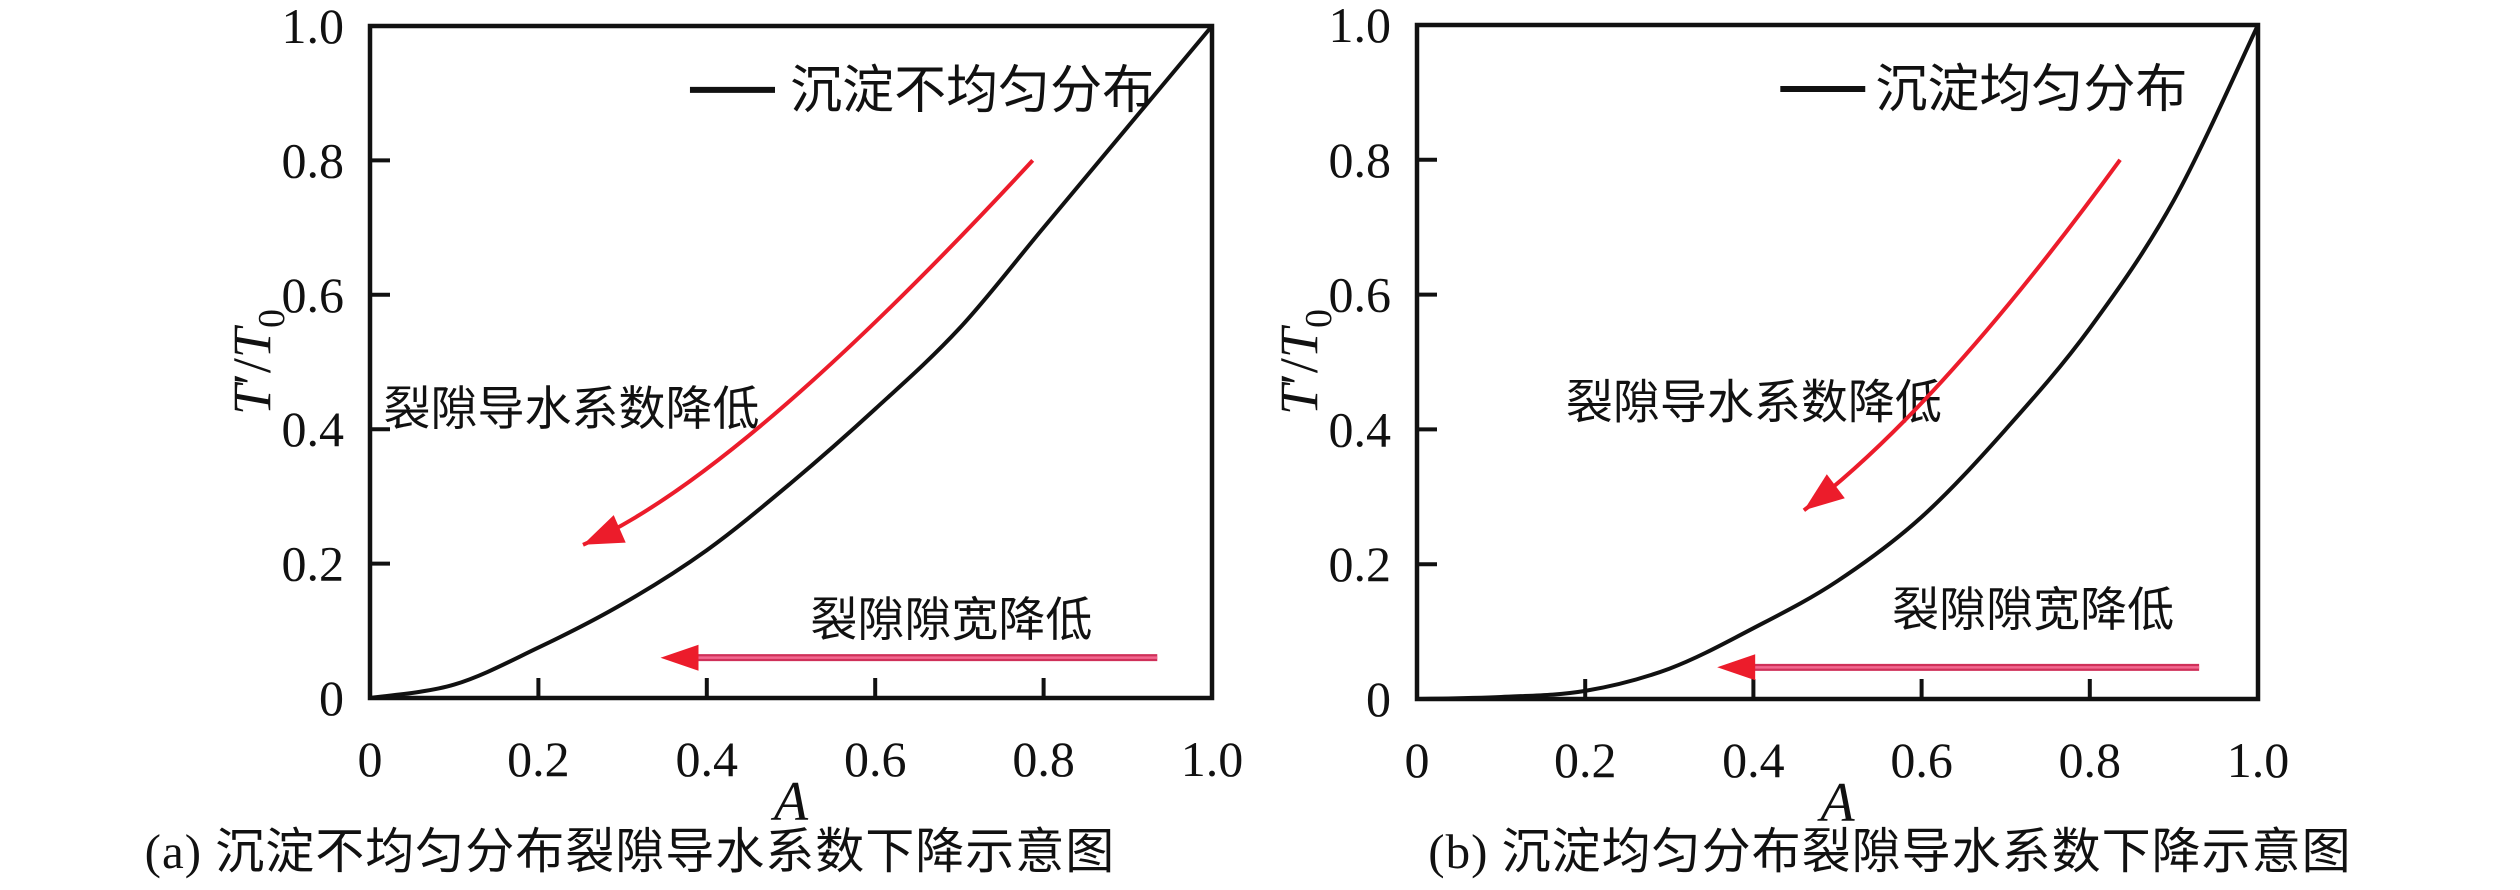 The height and width of the screenshot is (890, 2520). Describe the element at coordinates (1890, 851) in the screenshot. I see `panel-b-caption: (b) 沉淀均匀分布裂隙导水系数下降示意图` at that location.